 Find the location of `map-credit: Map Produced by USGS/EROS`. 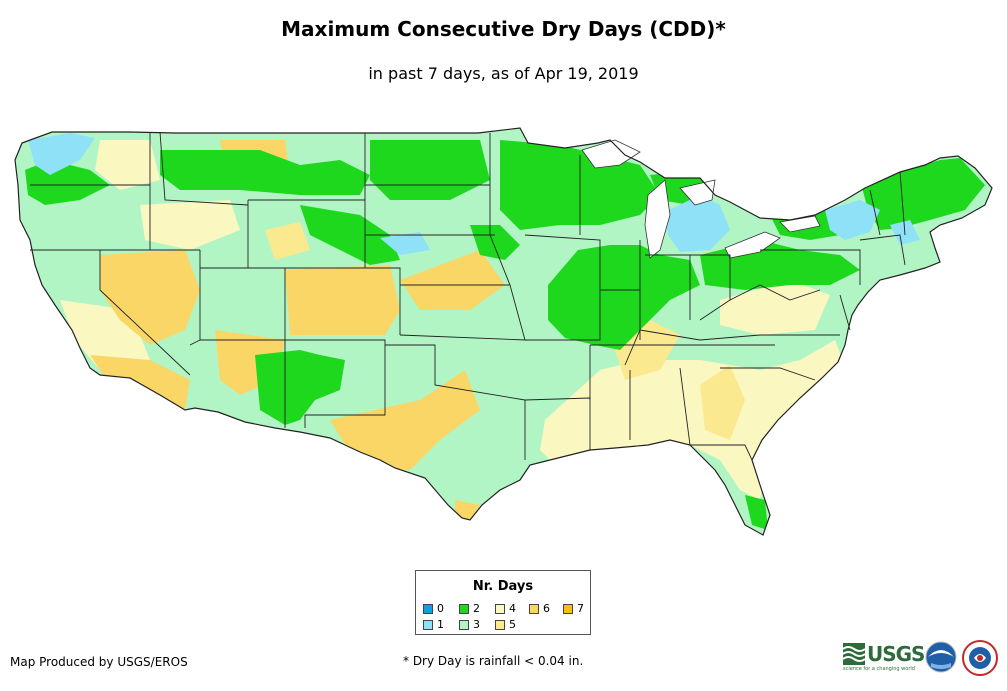

map-credit: Map Produced by USGS/EROS is located at coordinates (99, 662).